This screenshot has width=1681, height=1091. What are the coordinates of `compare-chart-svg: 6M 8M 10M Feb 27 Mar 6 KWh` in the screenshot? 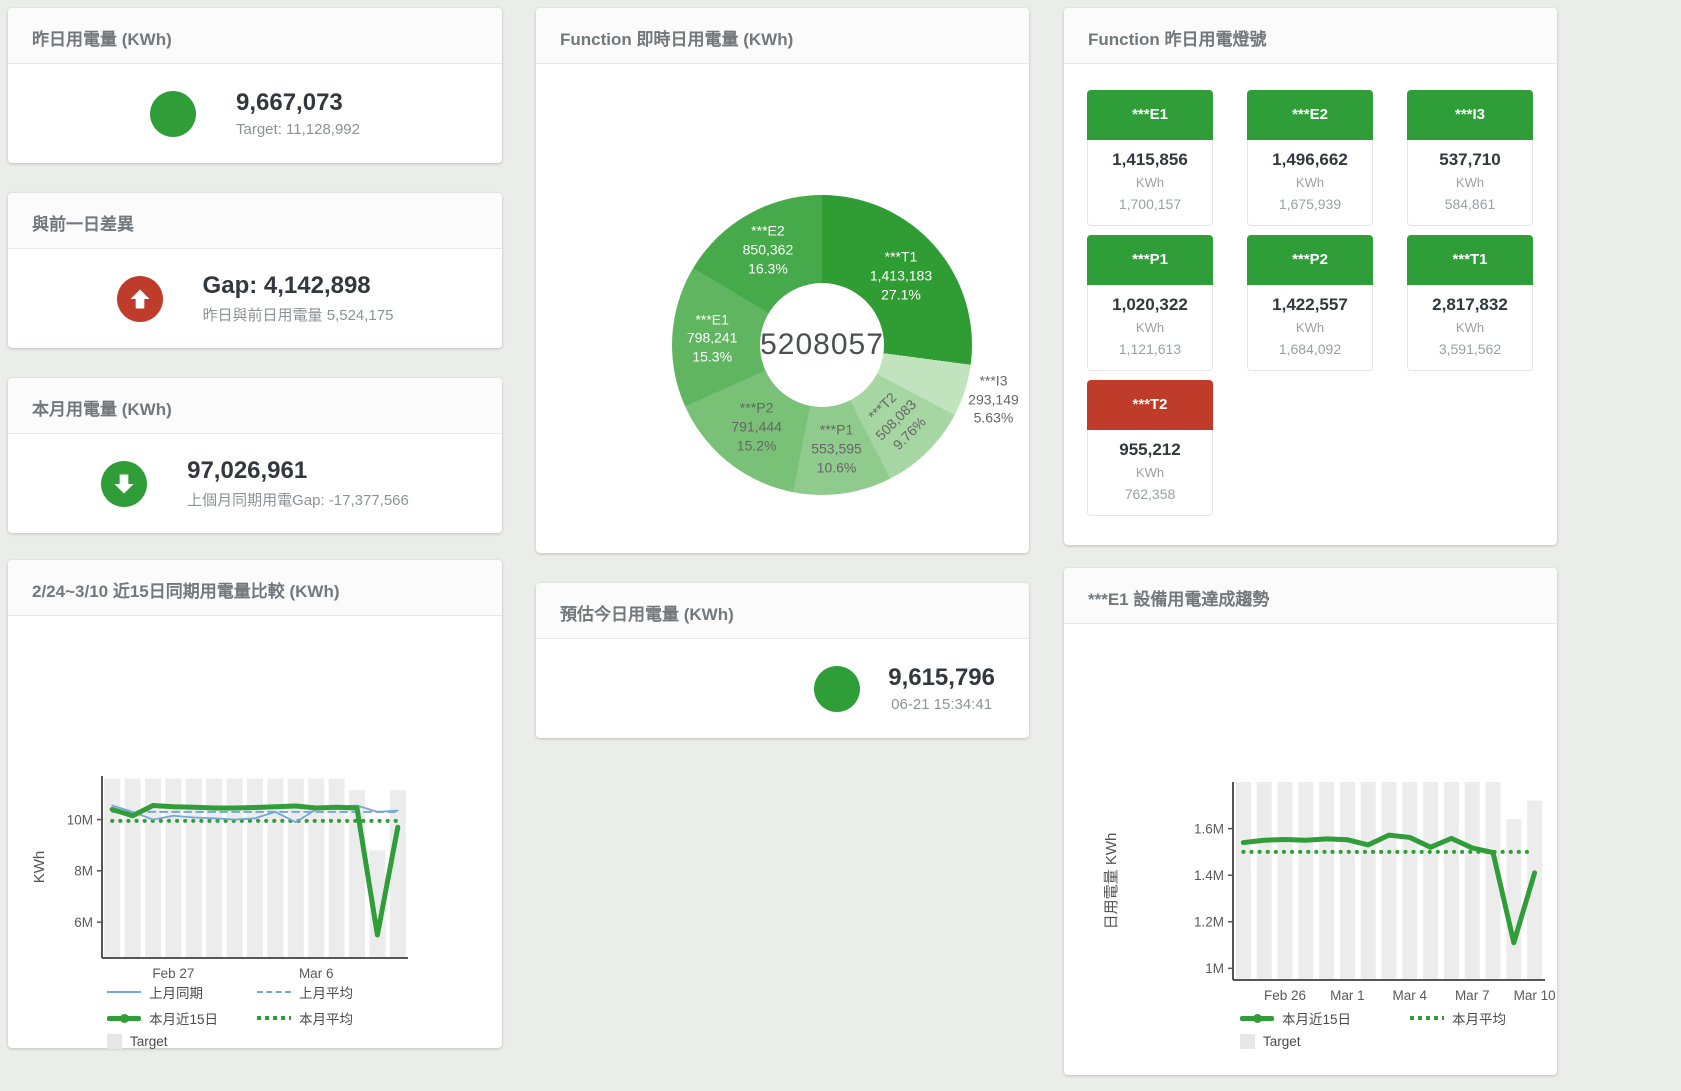 It's located at (219, 878).